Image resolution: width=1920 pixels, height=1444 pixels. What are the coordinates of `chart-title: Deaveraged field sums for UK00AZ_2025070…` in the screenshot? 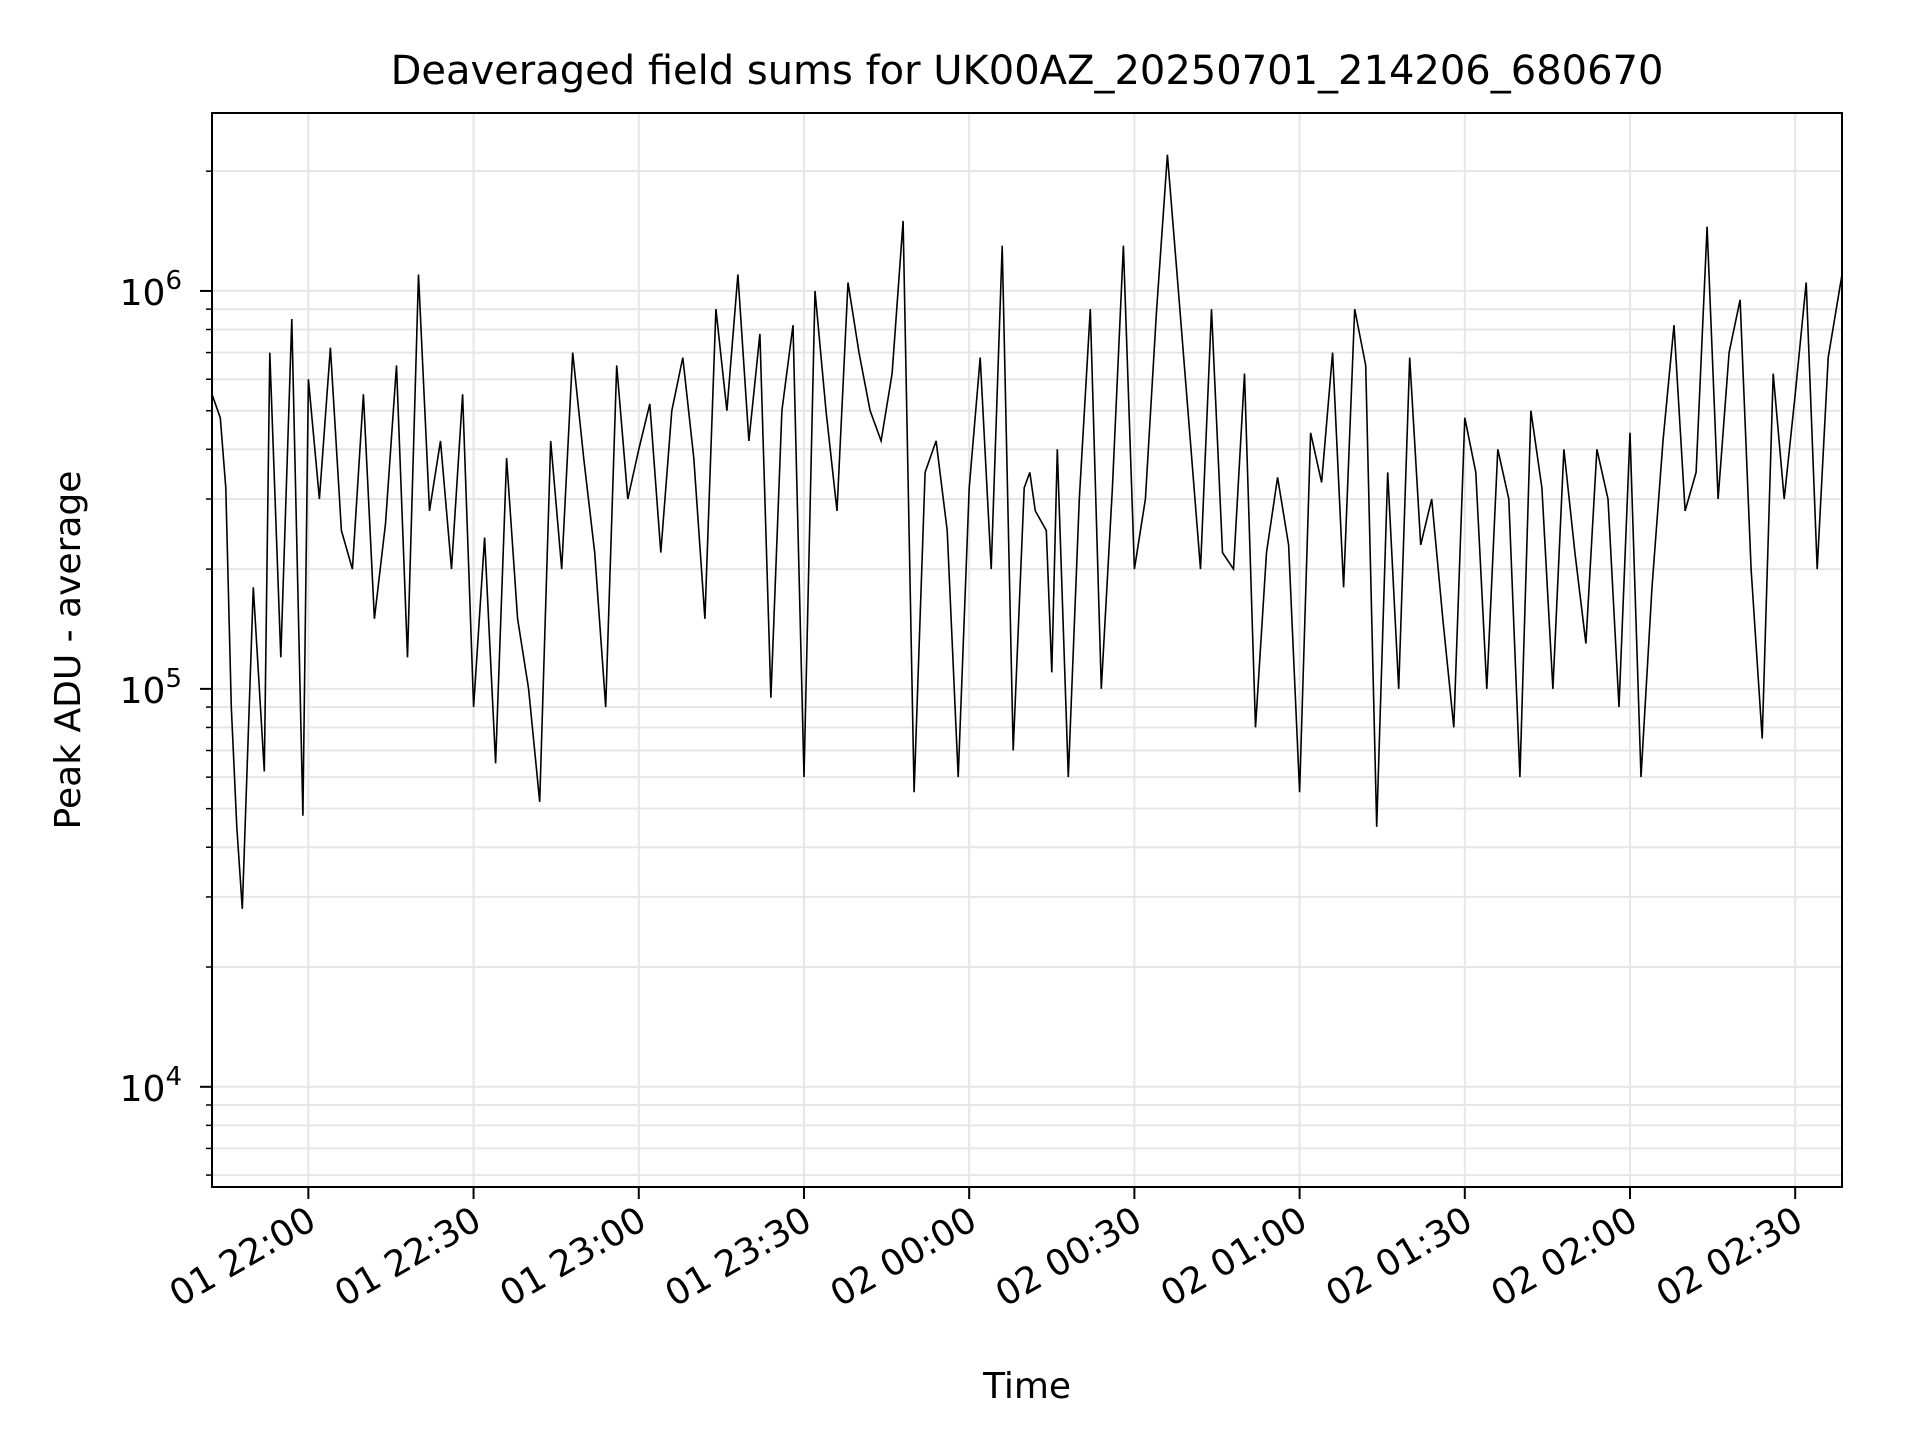 It's located at (1027, 71).